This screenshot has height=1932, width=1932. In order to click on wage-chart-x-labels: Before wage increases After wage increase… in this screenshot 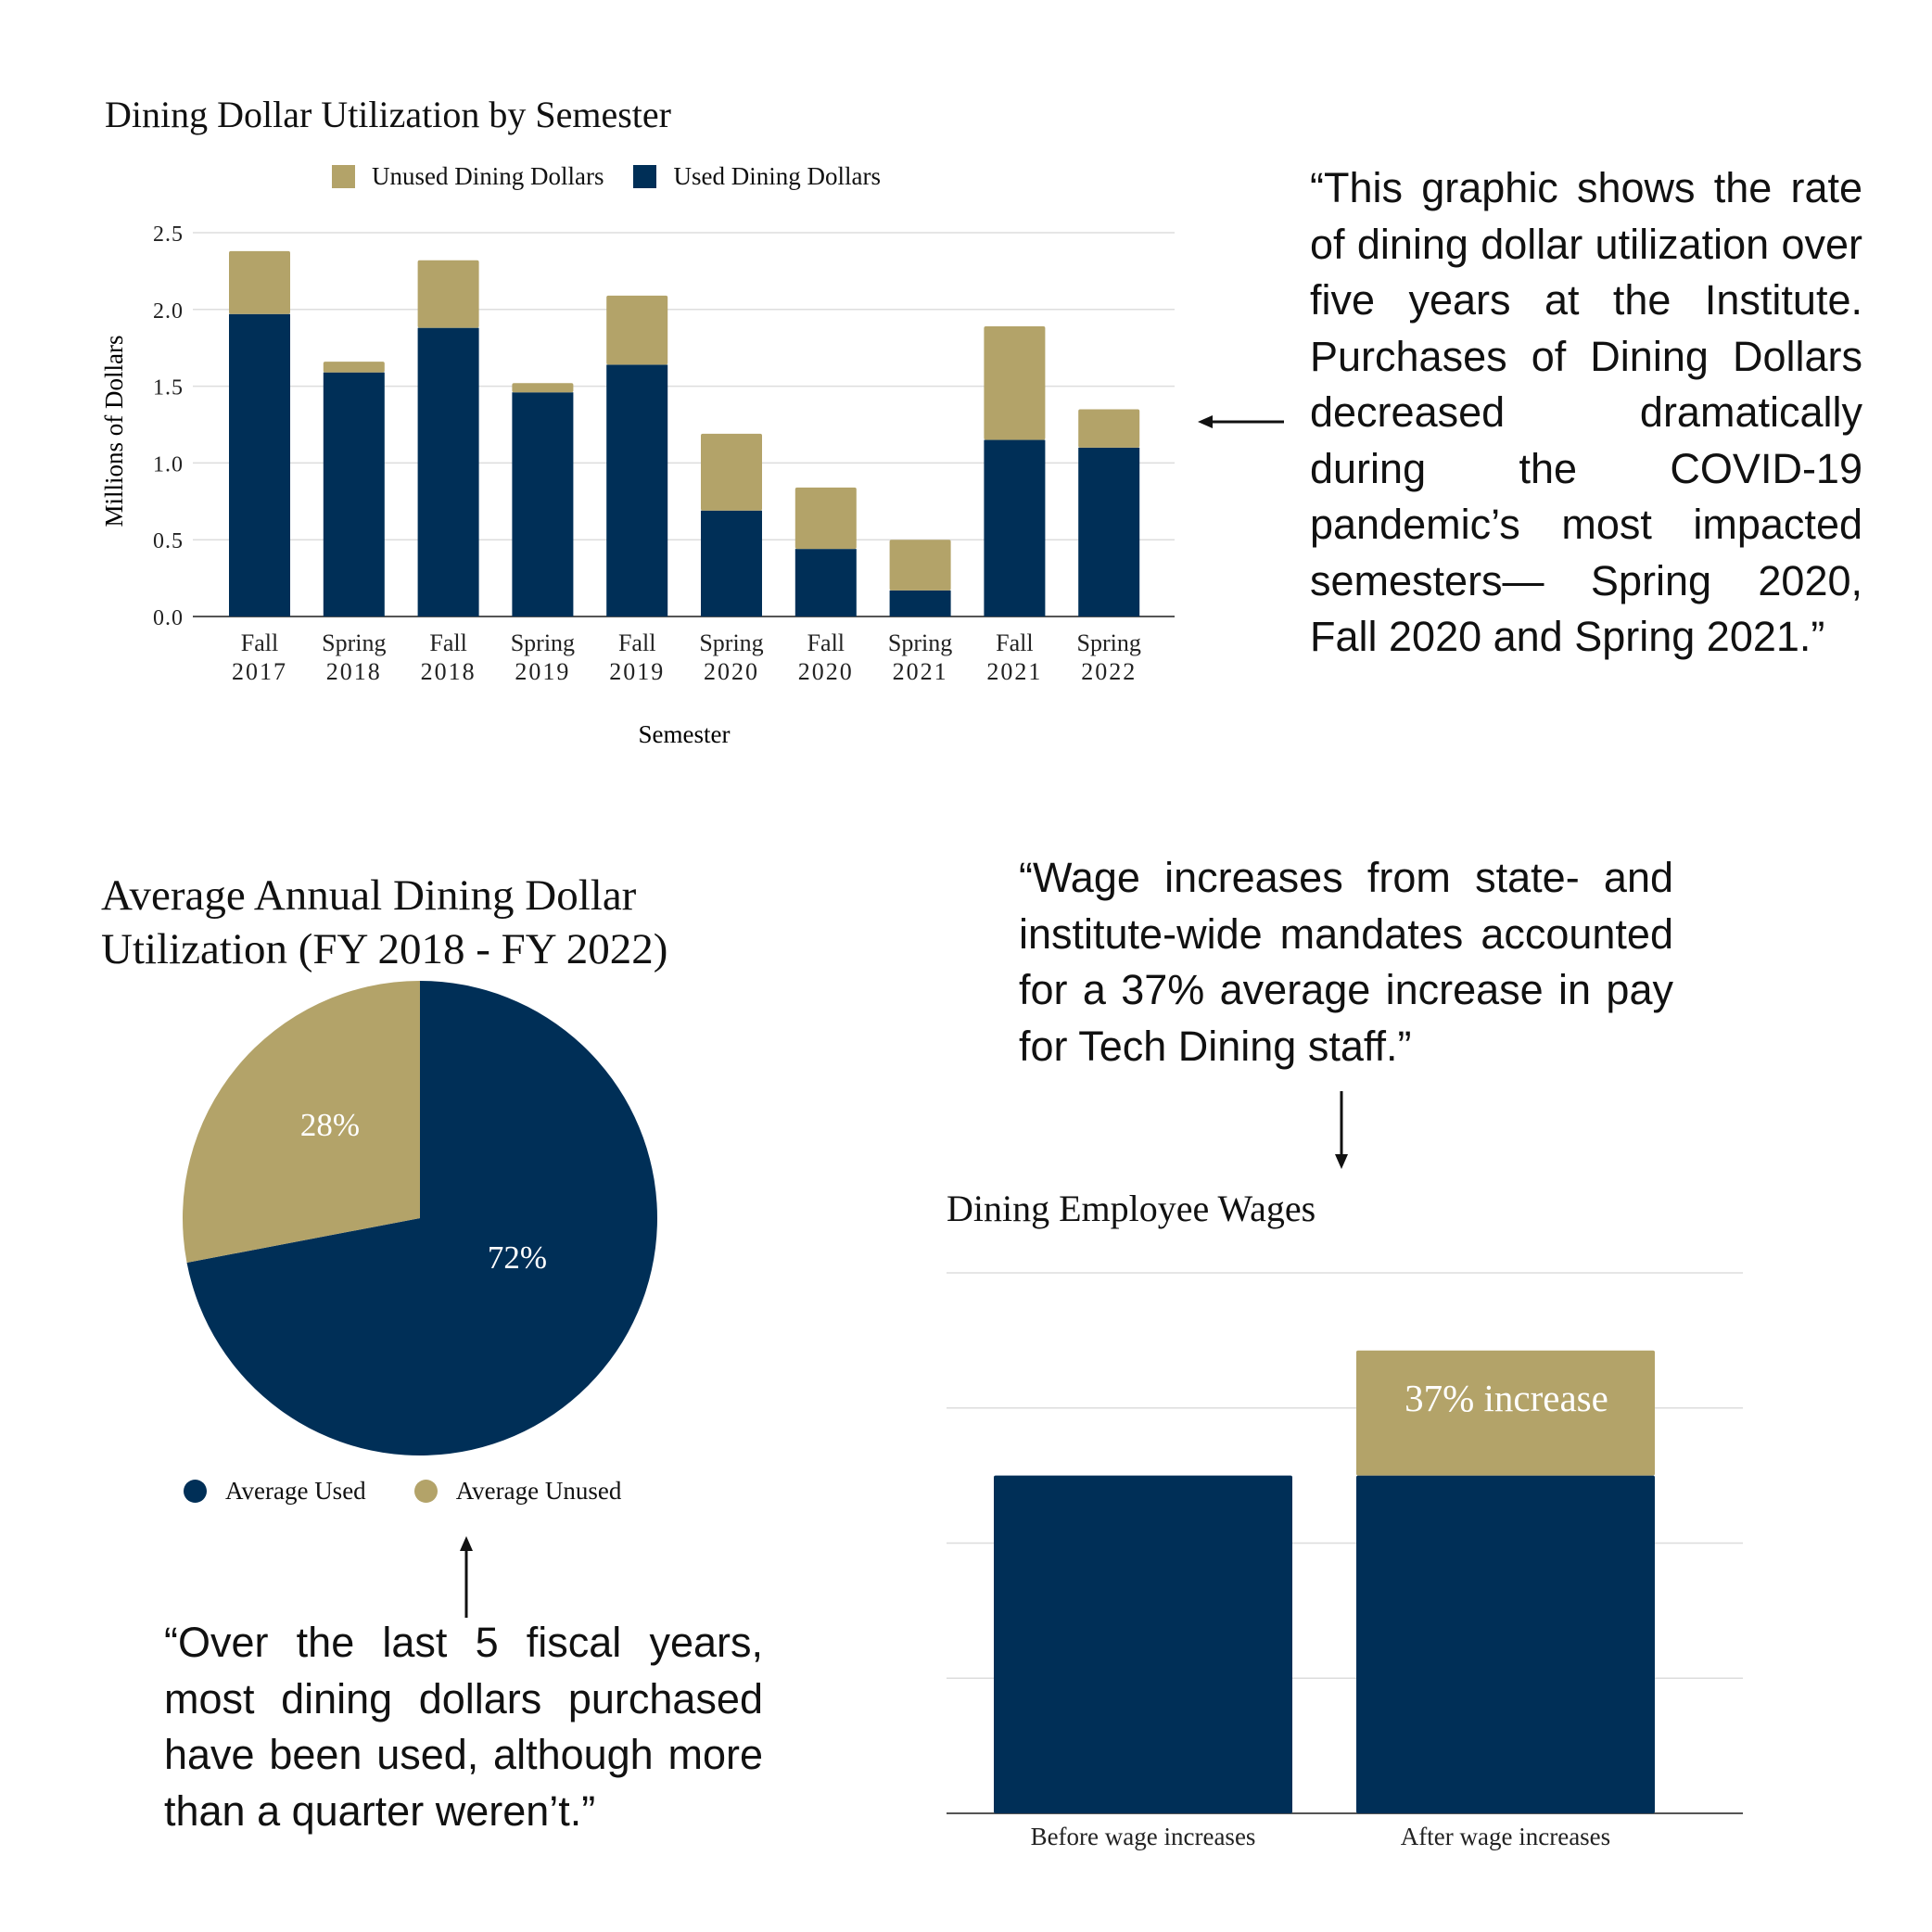, I will do `click(1321, 1836)`.